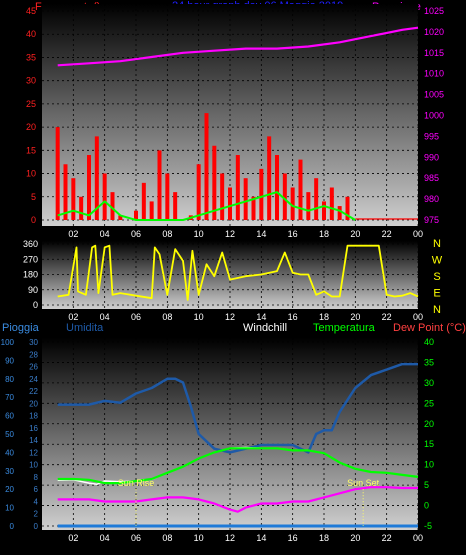  What do you see at coordinates (33, 452) in the screenshot?
I see `y-humidity-tick-label: 12` at bounding box center [33, 452].